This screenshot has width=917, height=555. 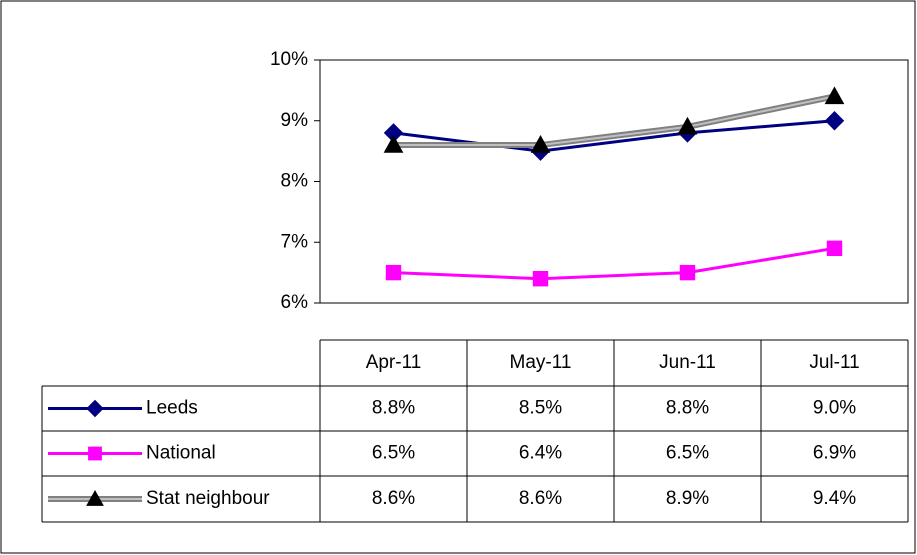 I want to click on series-line-highlight, so click(x=614, y=121).